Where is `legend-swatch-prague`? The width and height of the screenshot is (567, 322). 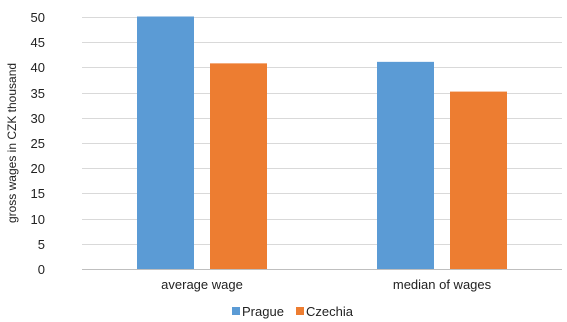
legend-swatch-prague is located at coordinates (236, 311).